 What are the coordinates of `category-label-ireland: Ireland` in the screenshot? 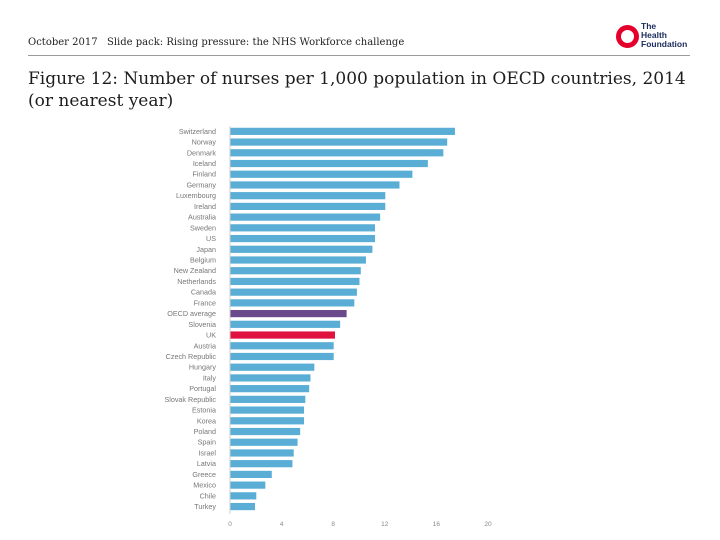 It's located at (205, 206).